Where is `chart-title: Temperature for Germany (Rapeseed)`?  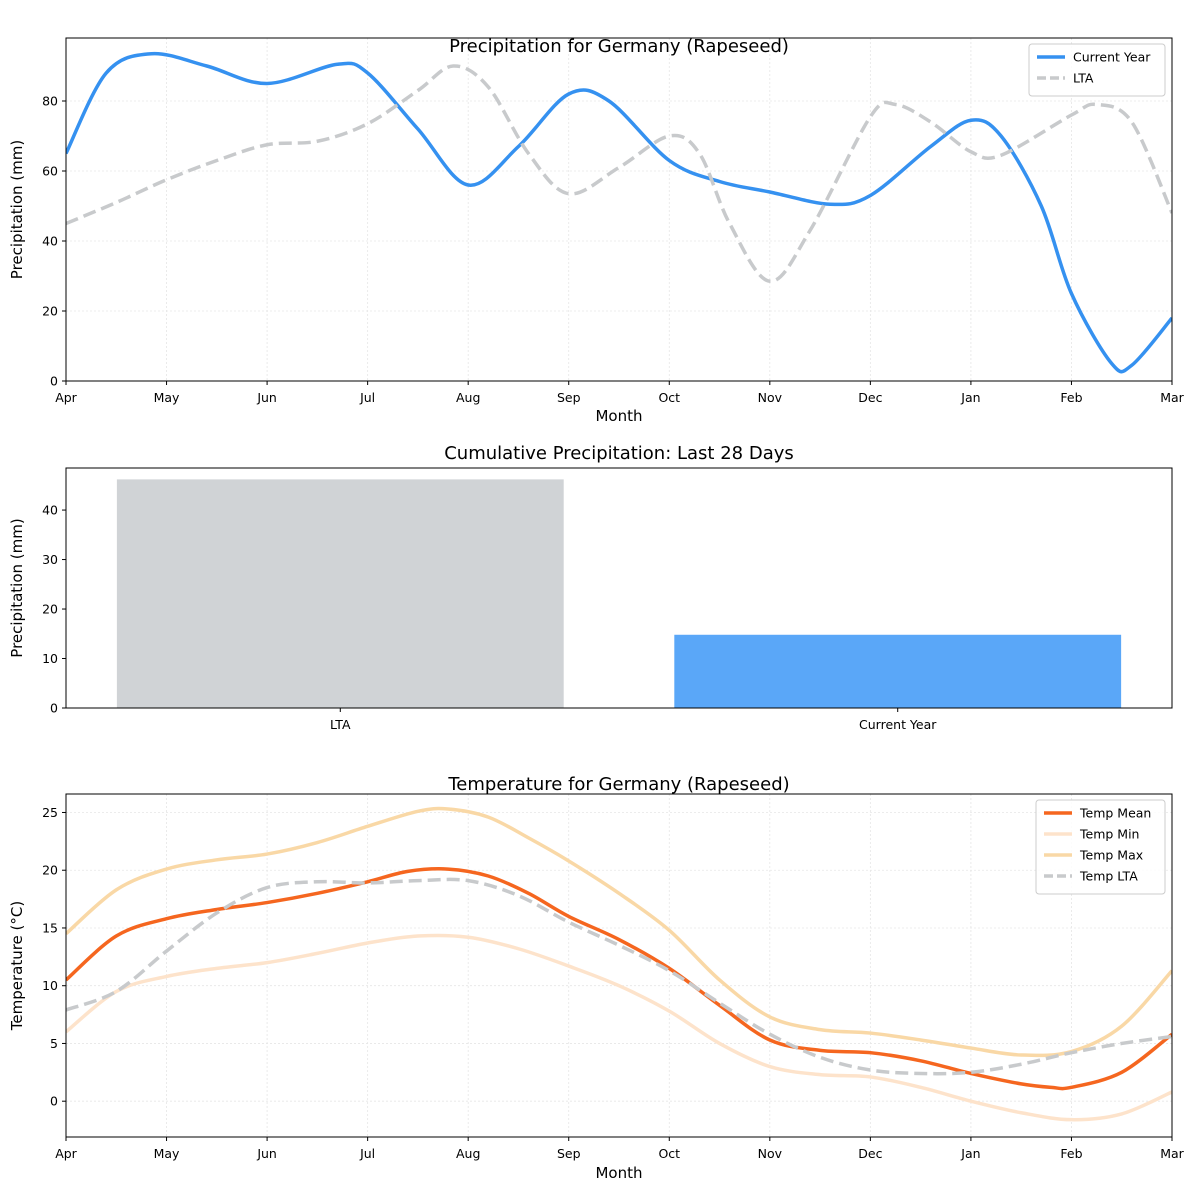
chart-title: Temperature for Germany (Rapeseed) is located at coordinates (618, 784).